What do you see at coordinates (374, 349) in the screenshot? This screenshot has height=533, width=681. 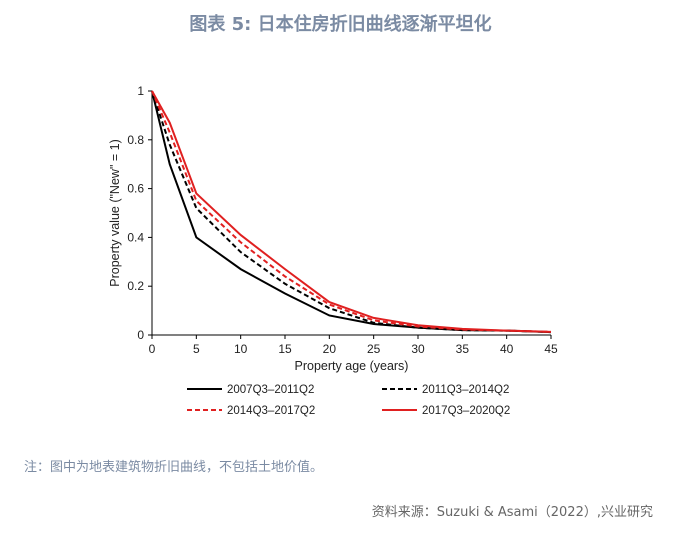 I see `x-tick-label: 25` at bounding box center [374, 349].